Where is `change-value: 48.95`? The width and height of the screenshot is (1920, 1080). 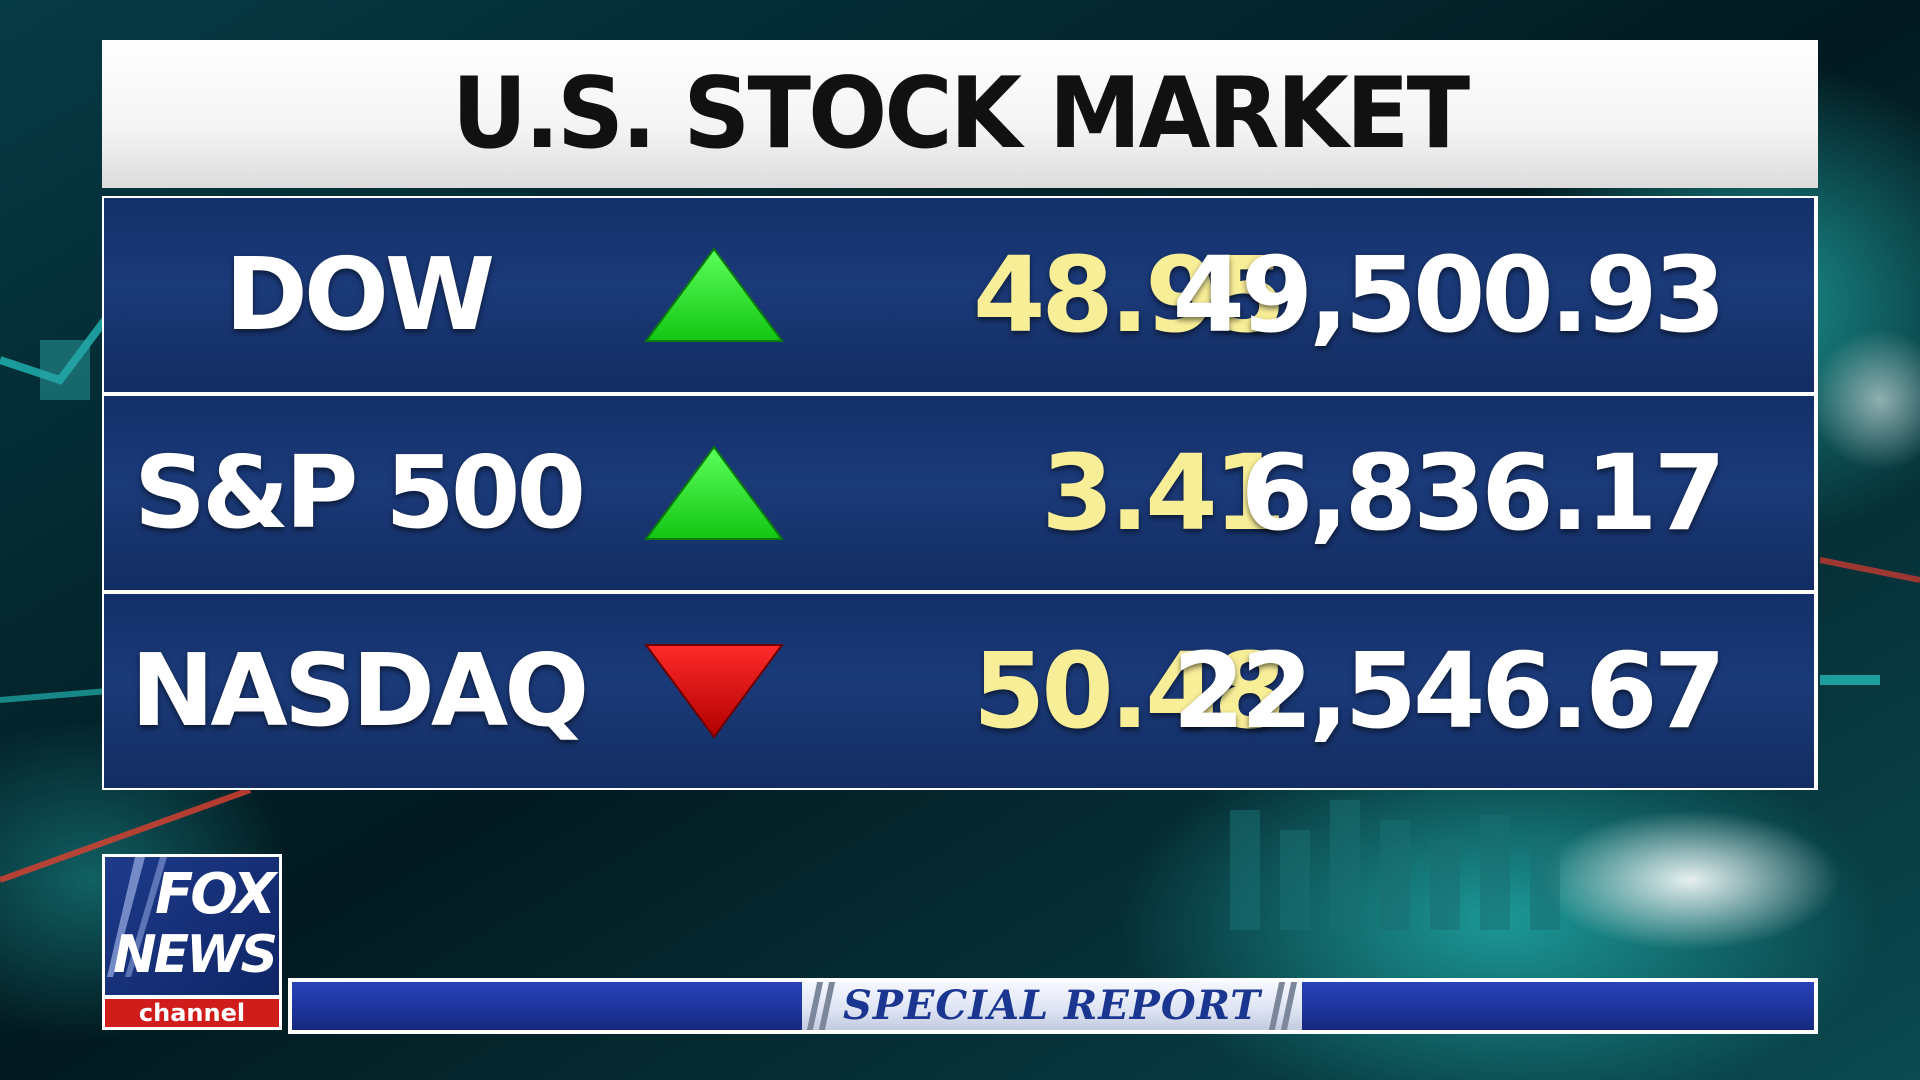
change-value: 48.95 is located at coordinates (1129, 295).